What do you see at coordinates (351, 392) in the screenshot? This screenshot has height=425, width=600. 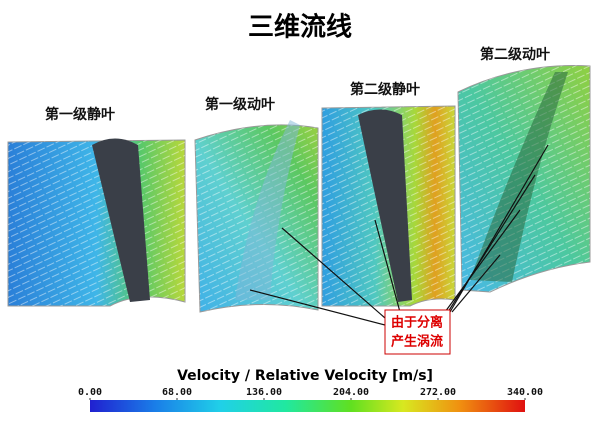 I see `colorbar-tick-label: 204.00` at bounding box center [351, 392].